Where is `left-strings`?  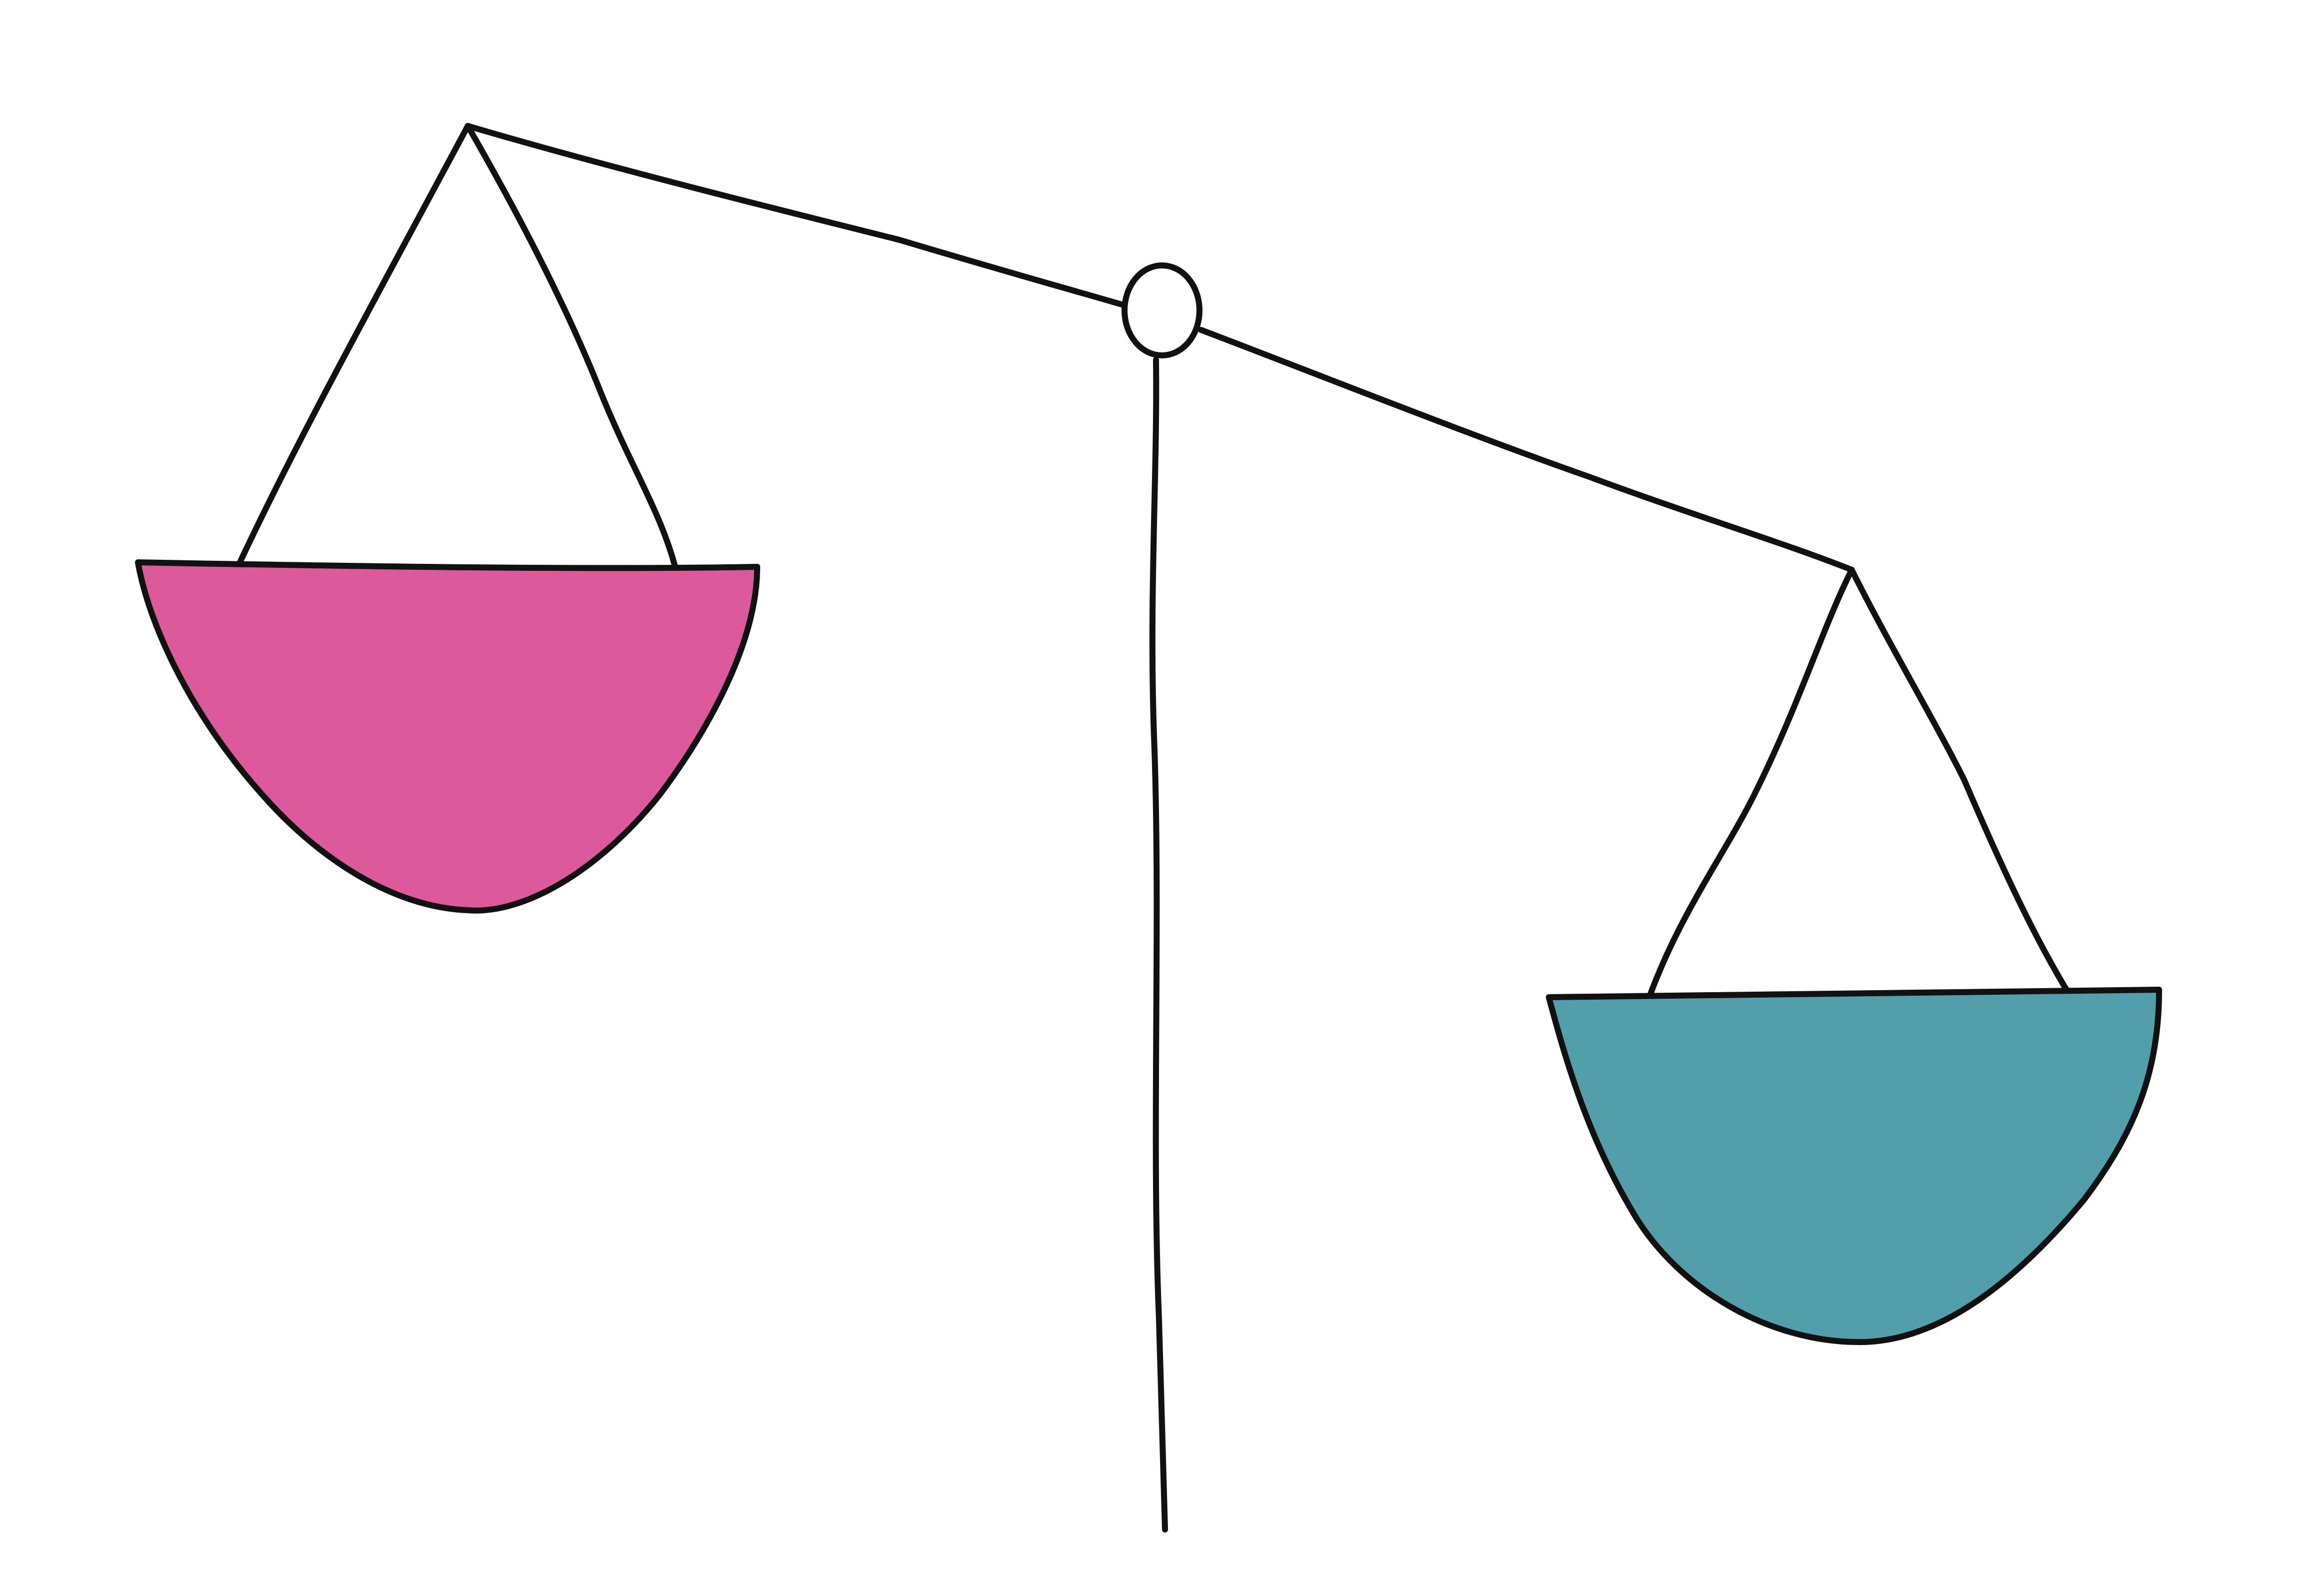
left-strings is located at coordinates (457, 345).